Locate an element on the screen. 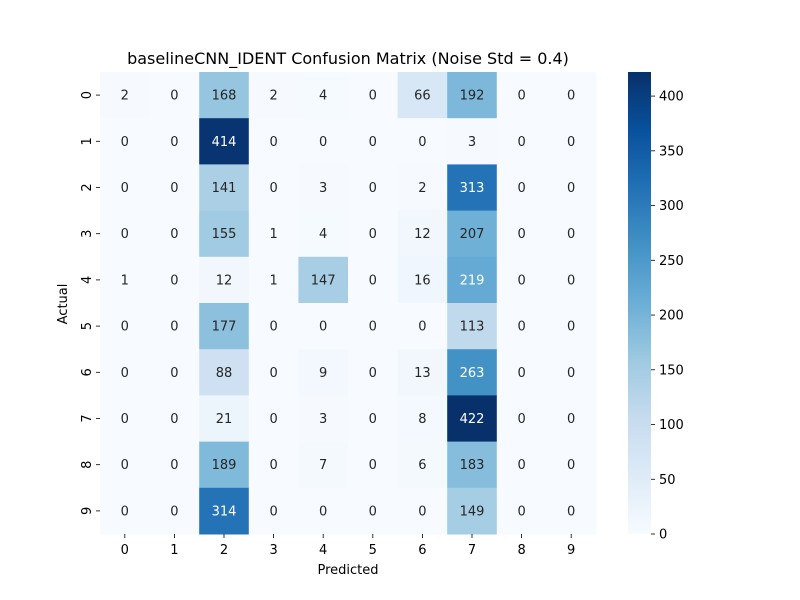 This screenshot has height=600, width=800. cell-r9-c6 is located at coordinates (422, 511).